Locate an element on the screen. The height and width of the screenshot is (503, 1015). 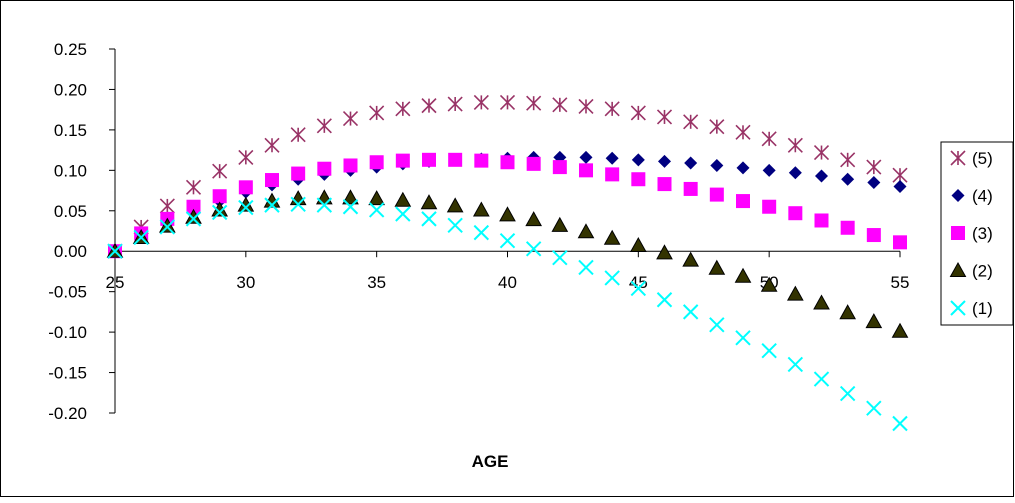
y-tick-label: 0.20 is located at coordinates (70, 89).